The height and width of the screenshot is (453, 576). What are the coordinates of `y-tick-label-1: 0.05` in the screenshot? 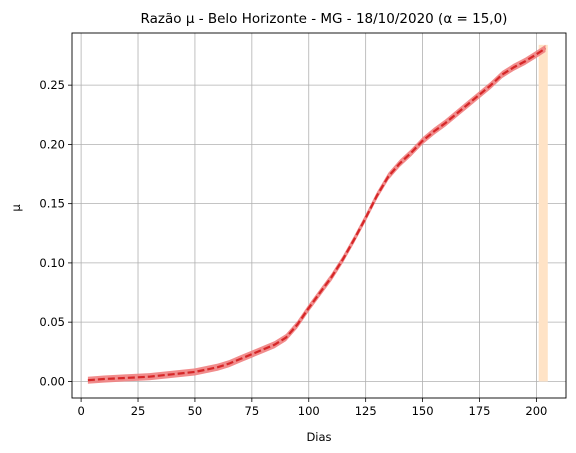 It's located at (52, 322).